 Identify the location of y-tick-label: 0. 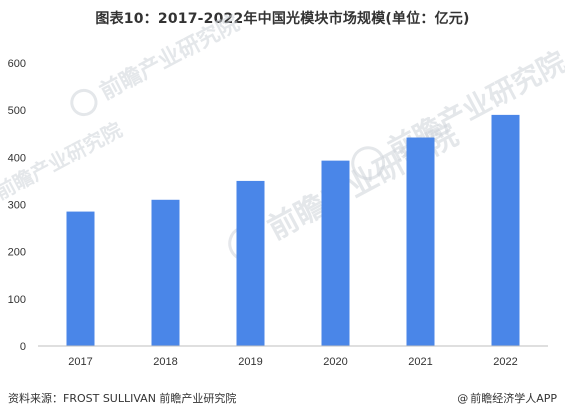
(23, 347).